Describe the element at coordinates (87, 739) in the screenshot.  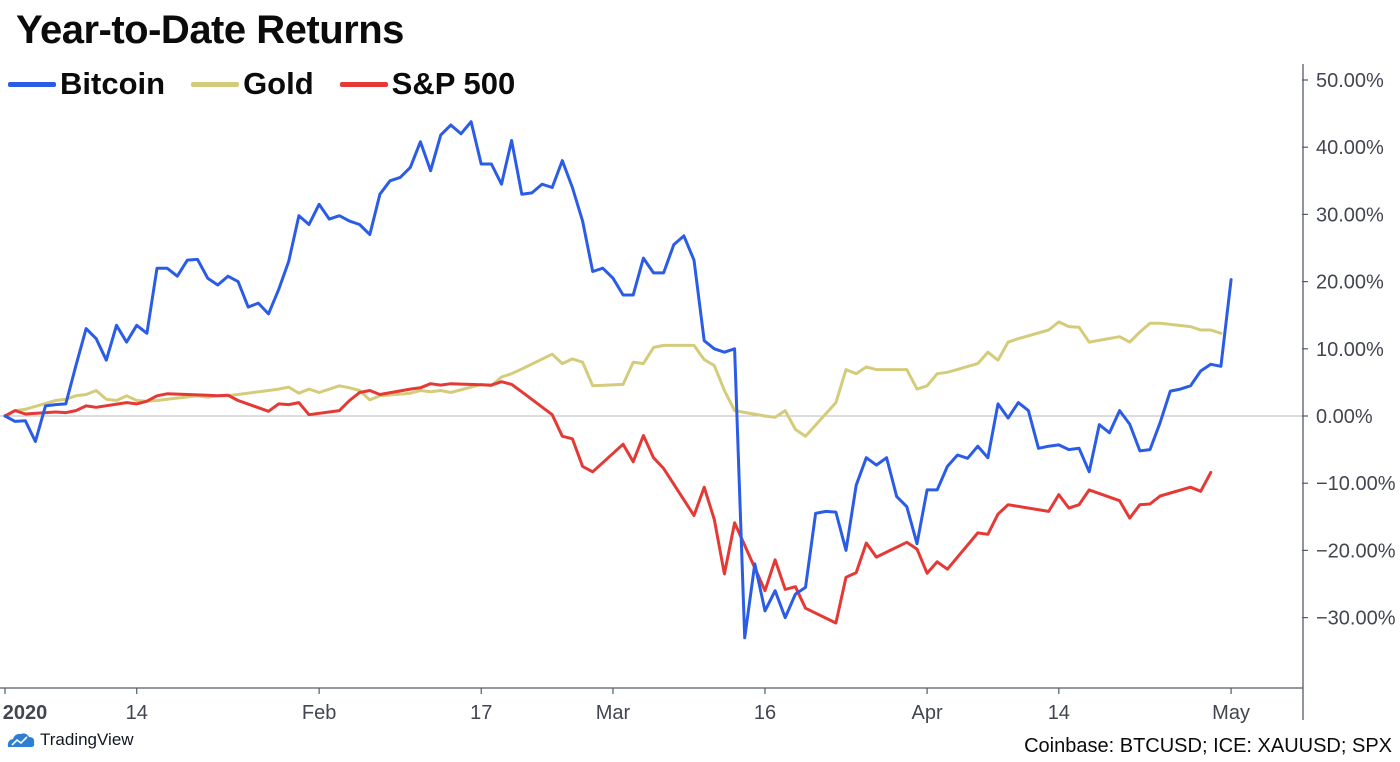
I see `brand-name: TradingView` at that location.